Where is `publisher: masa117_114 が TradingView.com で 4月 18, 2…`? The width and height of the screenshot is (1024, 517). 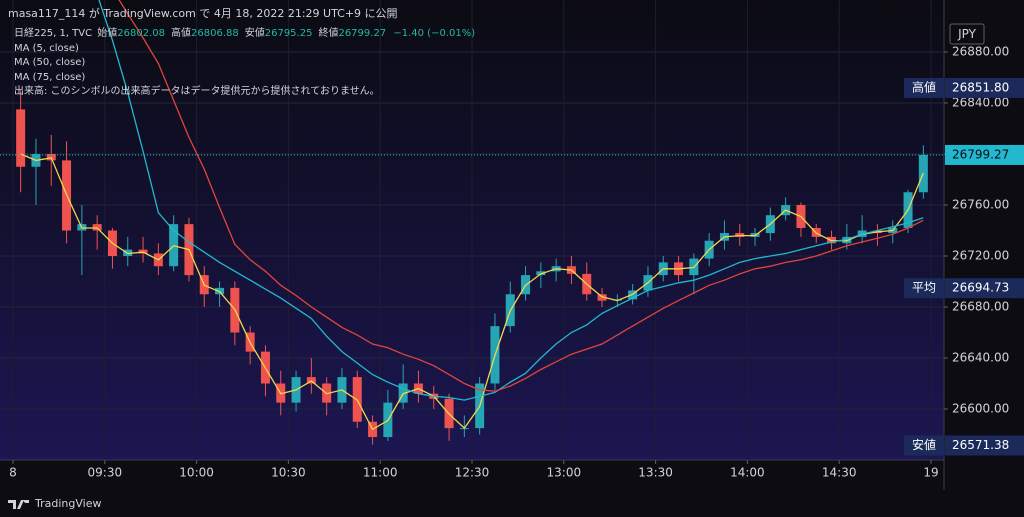
publisher: masa117_114 が TradingView.com で 4月 18, 2… is located at coordinates (203, 13).